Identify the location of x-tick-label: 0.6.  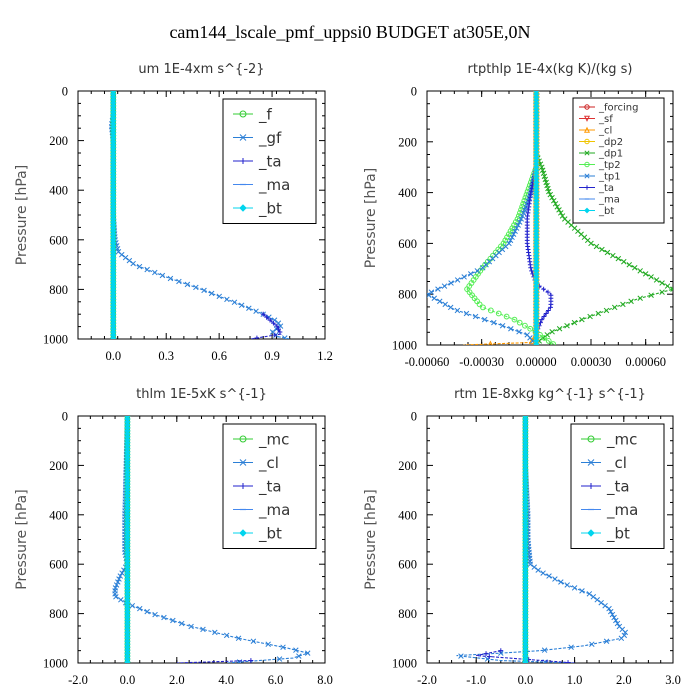
(219, 356).